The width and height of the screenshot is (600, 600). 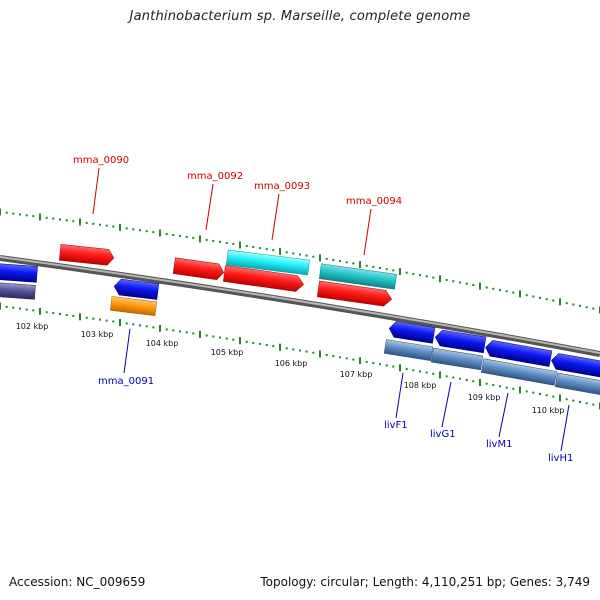 I want to click on gene-livM1, so click(x=519, y=372).